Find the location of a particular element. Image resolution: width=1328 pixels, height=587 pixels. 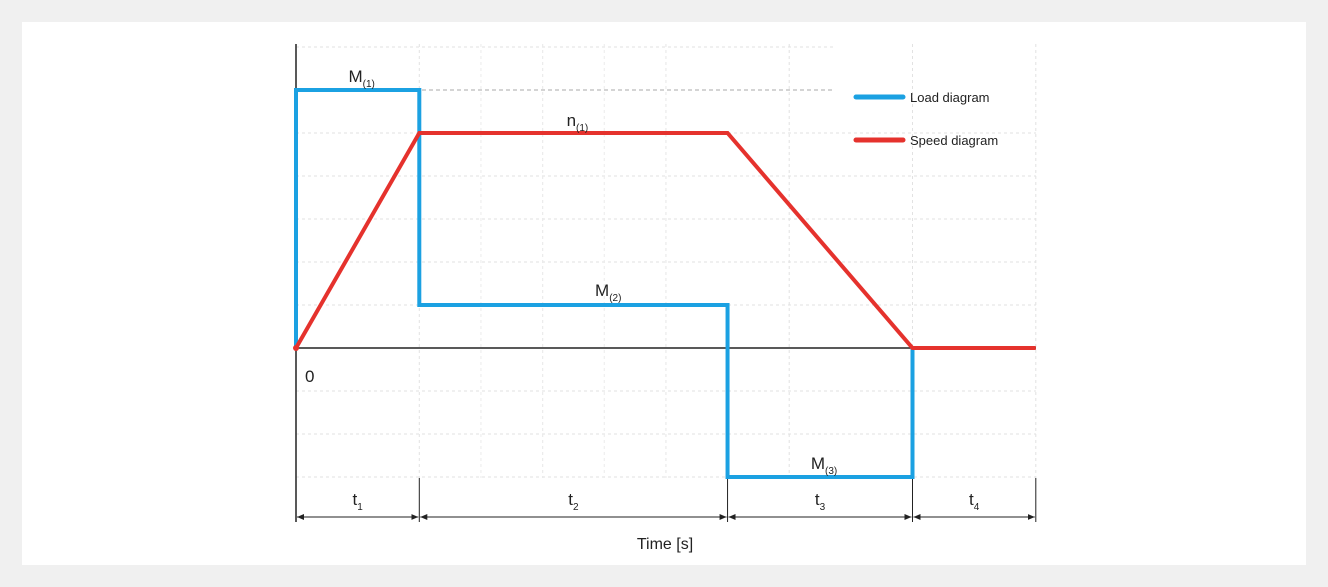

annotation-m-3: M(3) is located at coordinates (824, 465).